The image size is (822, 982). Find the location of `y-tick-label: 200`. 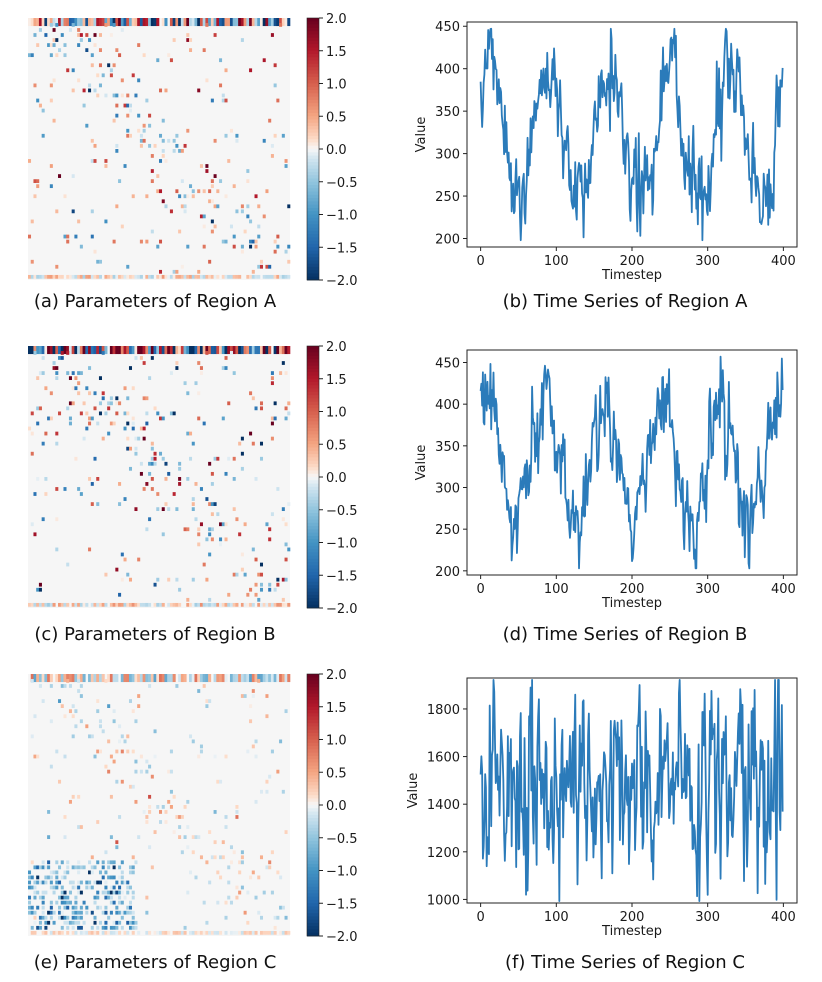

y-tick-label: 200 is located at coordinates (447, 240).